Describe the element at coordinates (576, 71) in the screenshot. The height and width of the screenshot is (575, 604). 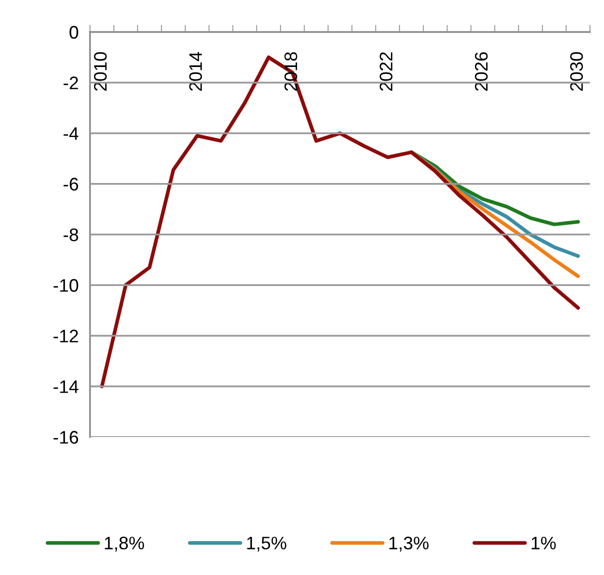
I see `x-tick-label: 2030` at that location.